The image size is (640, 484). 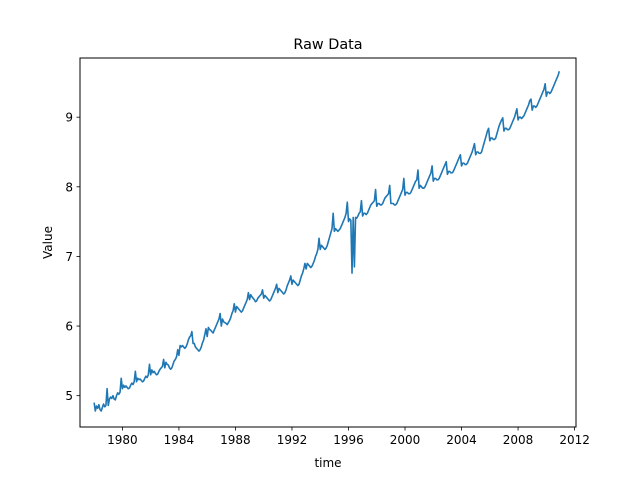 What do you see at coordinates (348, 440) in the screenshot?
I see `x-tick-label: 1996` at bounding box center [348, 440].